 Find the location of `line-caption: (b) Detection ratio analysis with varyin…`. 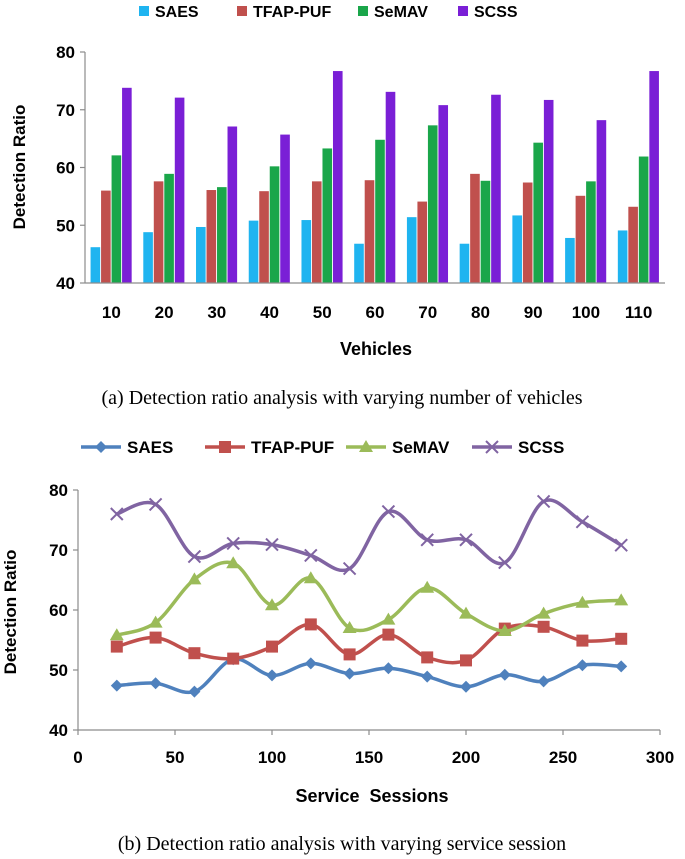

line-caption: (b) Detection ratio analysis with varyin… is located at coordinates (342, 844).